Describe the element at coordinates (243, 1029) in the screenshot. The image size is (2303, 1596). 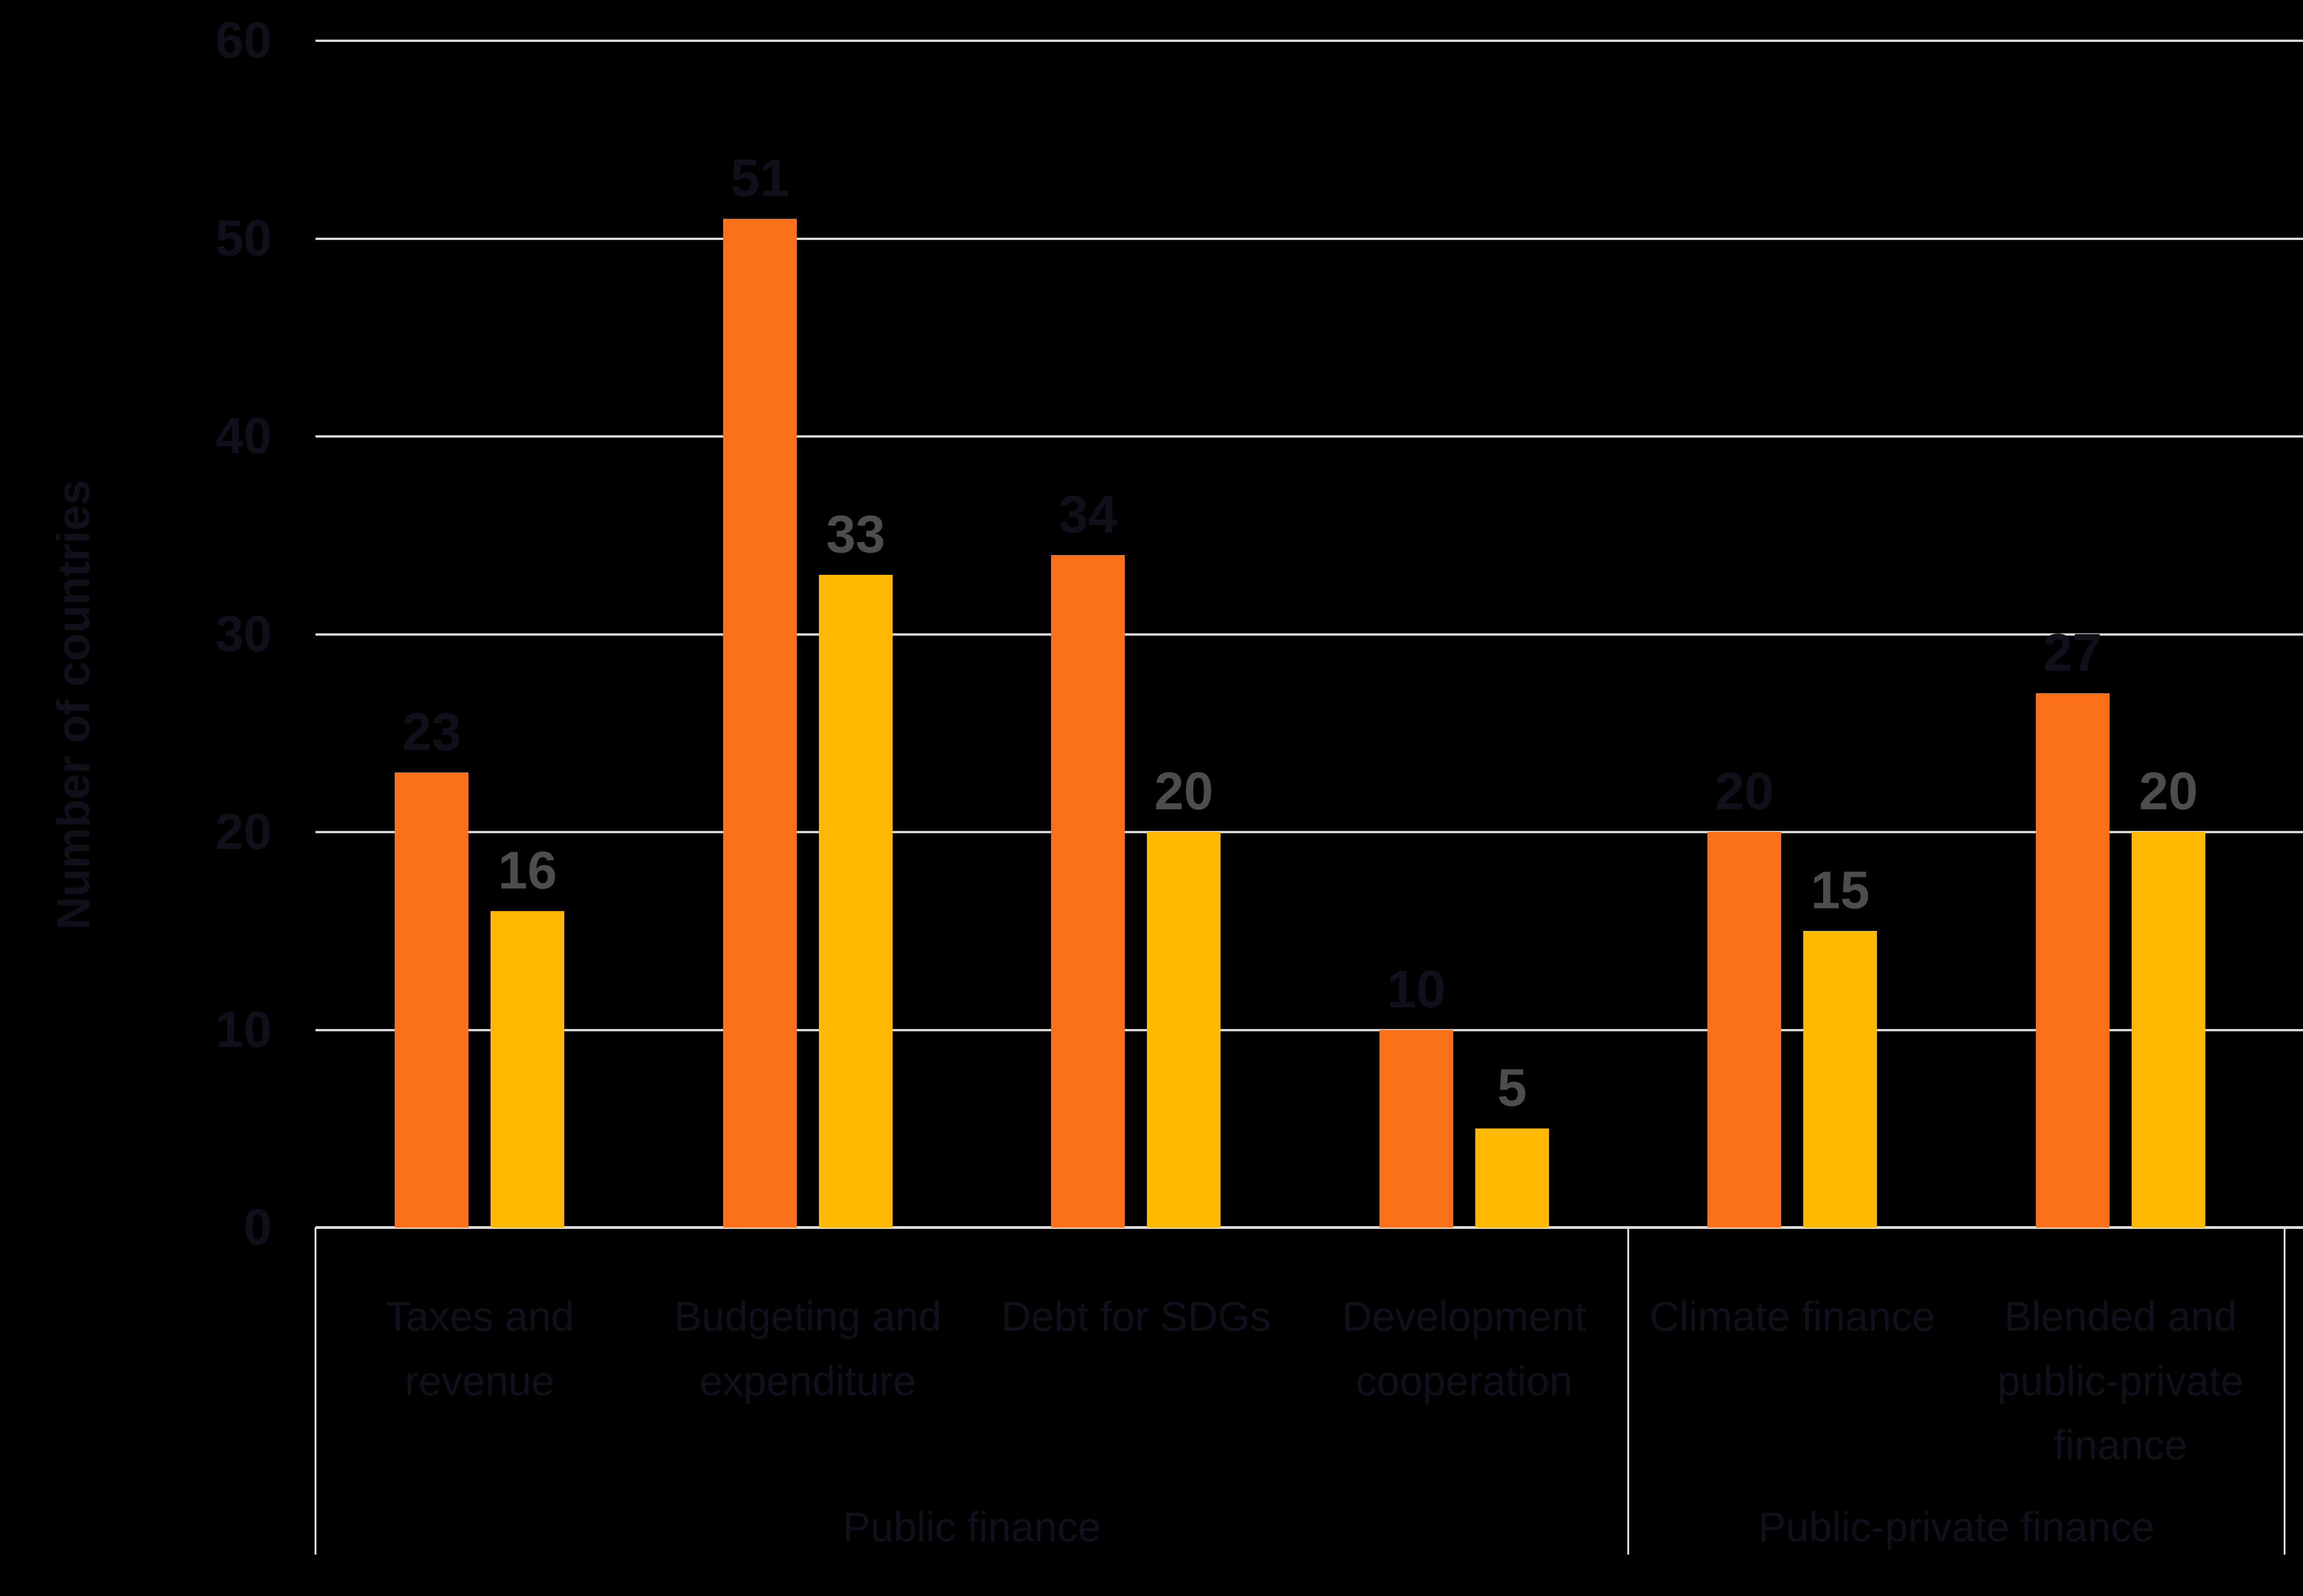
I see `y-tick-label: 10` at that location.